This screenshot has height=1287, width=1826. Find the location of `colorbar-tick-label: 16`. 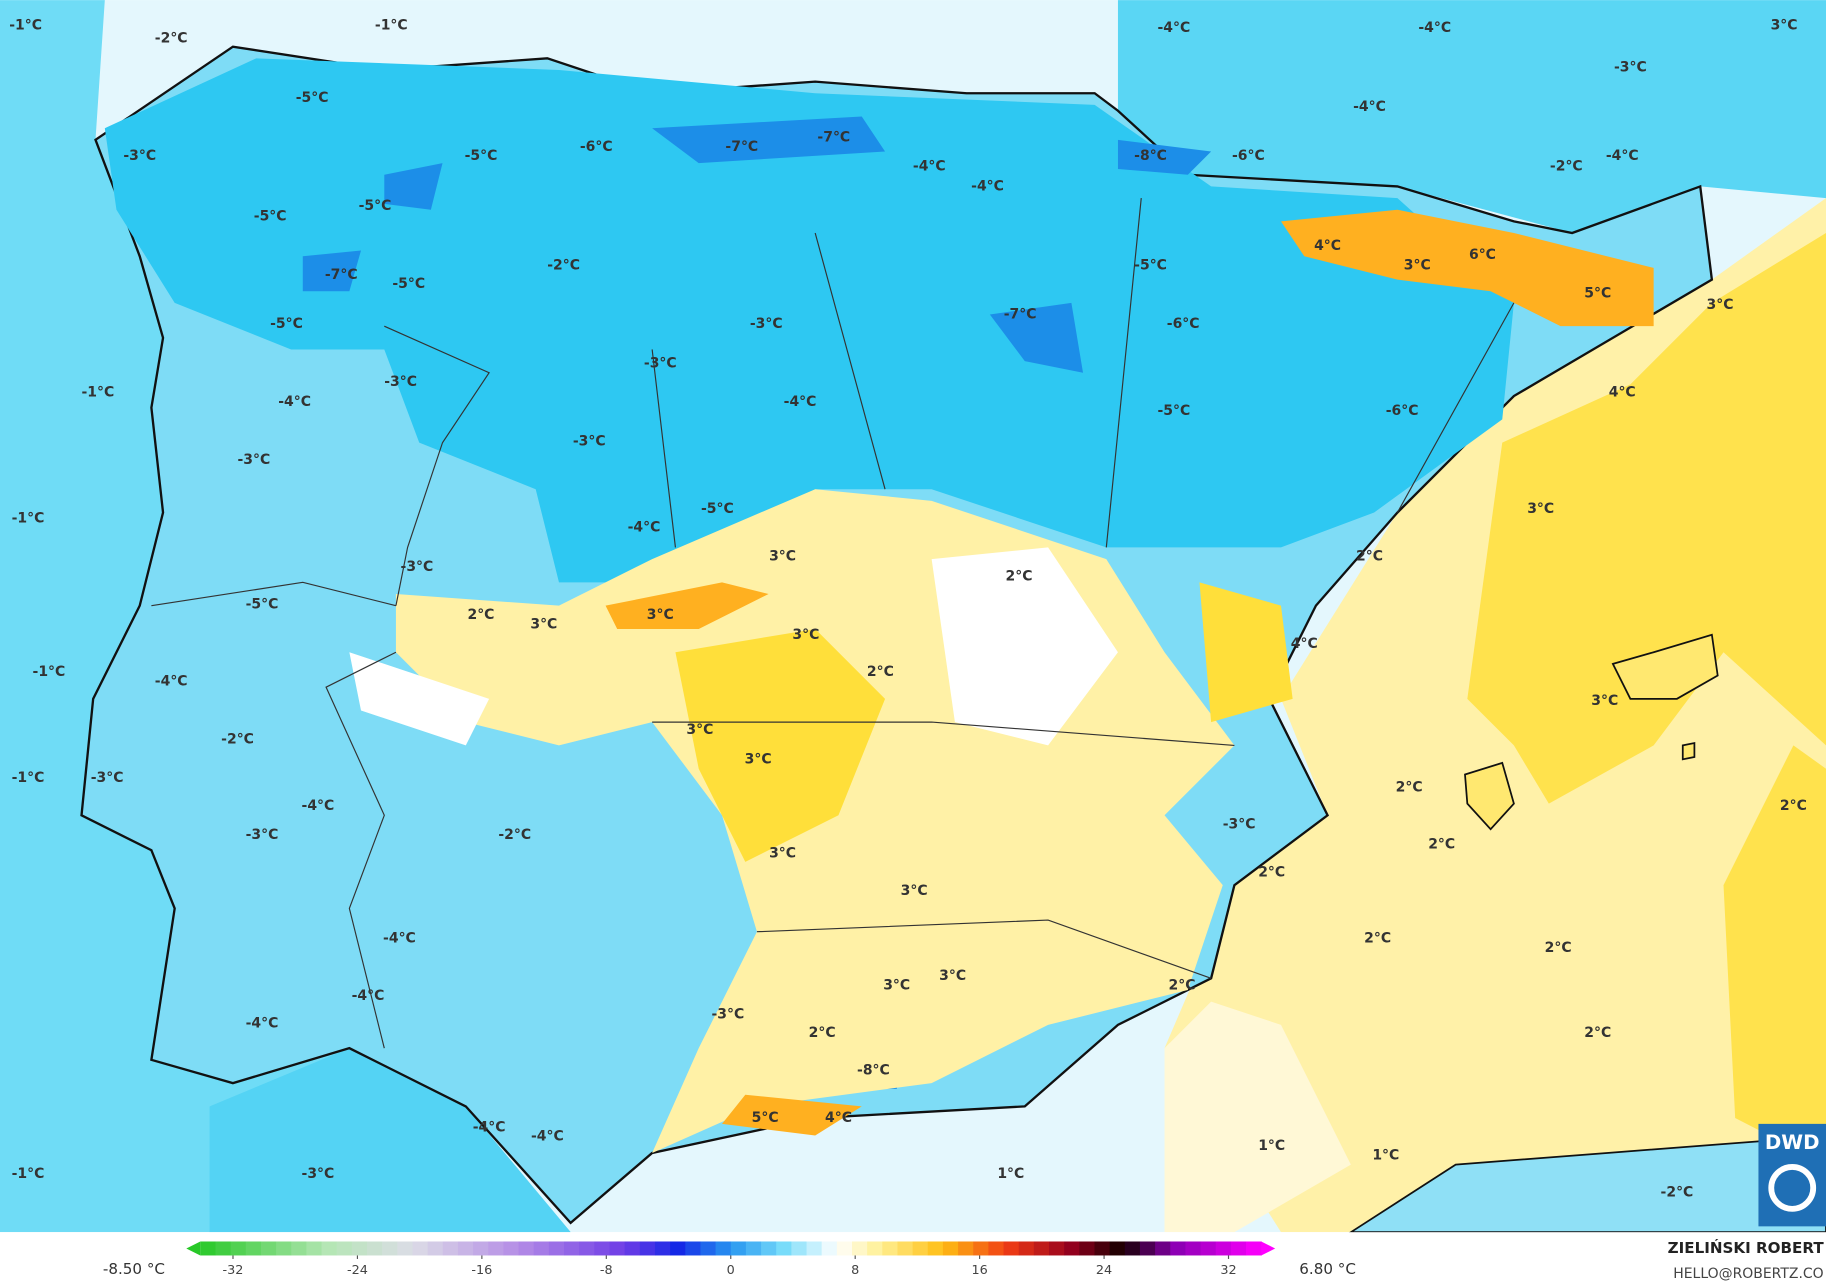

colorbar-tick-label: 16 is located at coordinates (979, 1270).